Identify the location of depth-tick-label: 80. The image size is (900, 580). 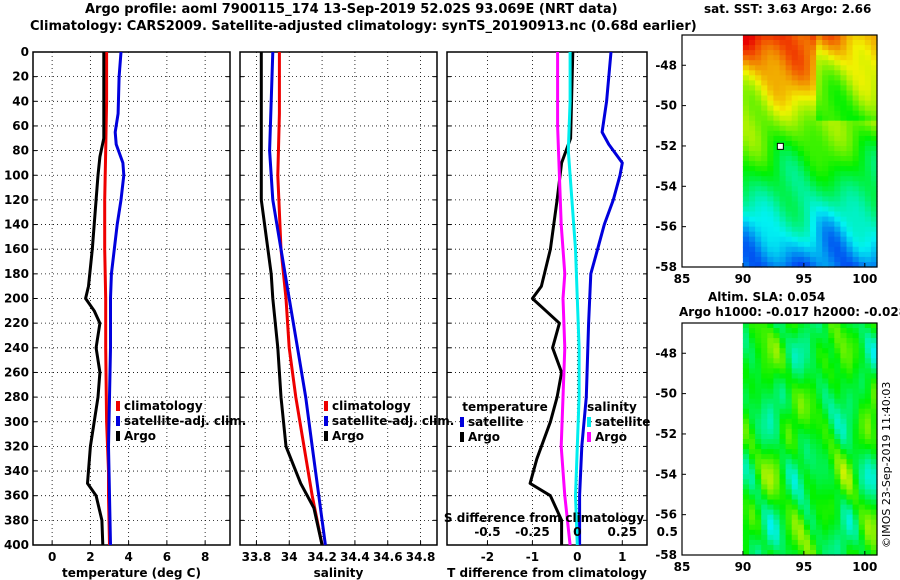
(20, 151).